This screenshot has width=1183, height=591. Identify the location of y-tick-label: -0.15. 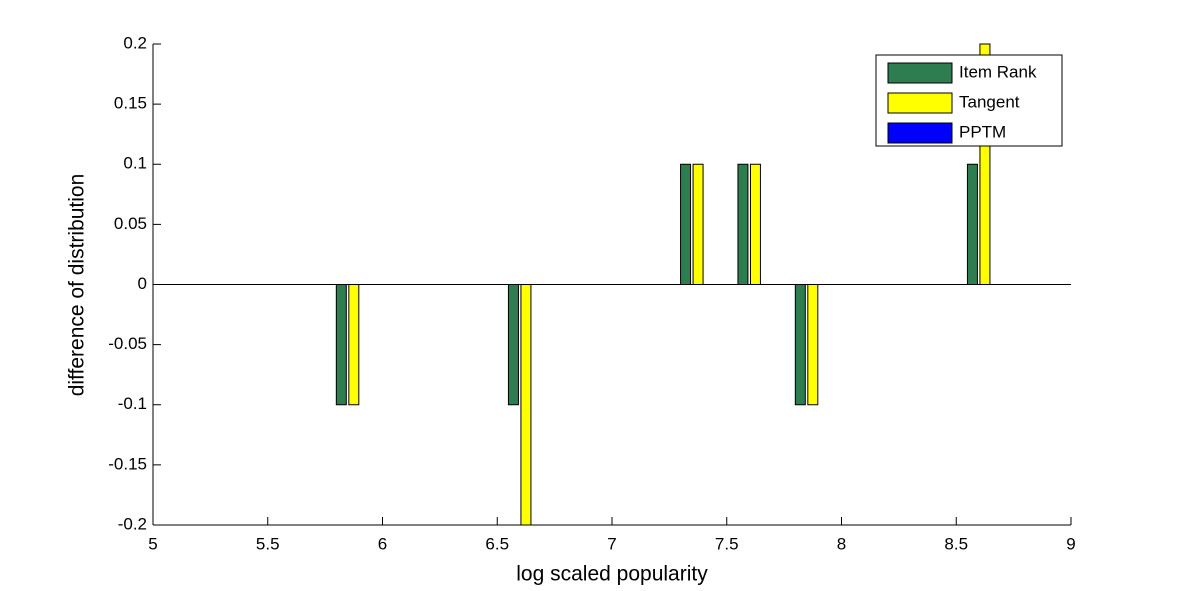
(127, 463).